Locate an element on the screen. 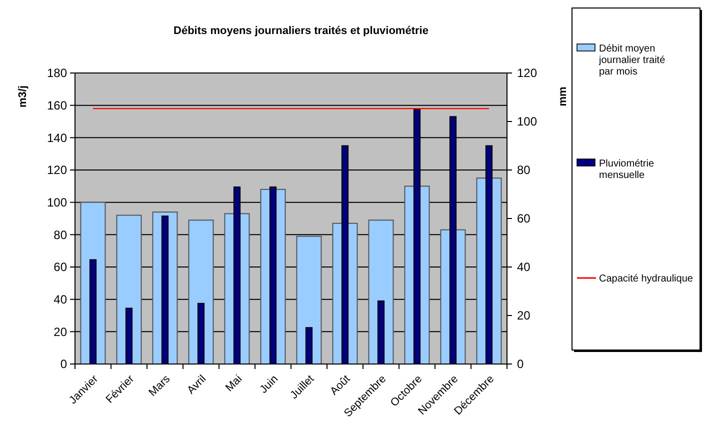 This screenshot has width=707, height=430. y-axis-title: m3/j is located at coordinates (23, 96).